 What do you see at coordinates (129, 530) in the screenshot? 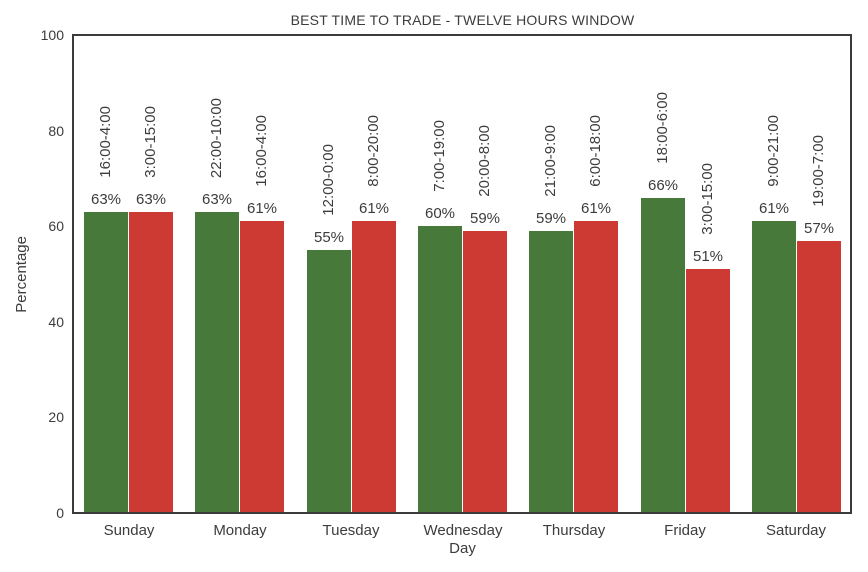
I see `x-tick-label: Sunday` at bounding box center [129, 530].